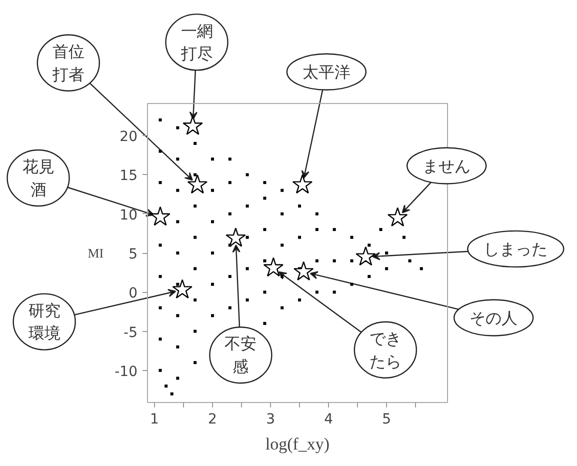  I want to click on annotation: 研究環境, so click(44, 321).